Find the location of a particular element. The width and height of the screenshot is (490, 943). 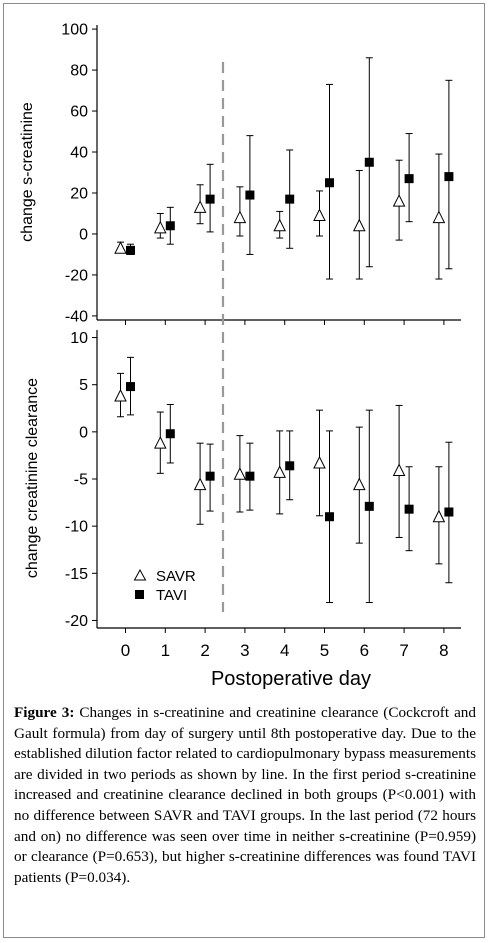

top-y-tick-label: 20 is located at coordinates (79, 193).